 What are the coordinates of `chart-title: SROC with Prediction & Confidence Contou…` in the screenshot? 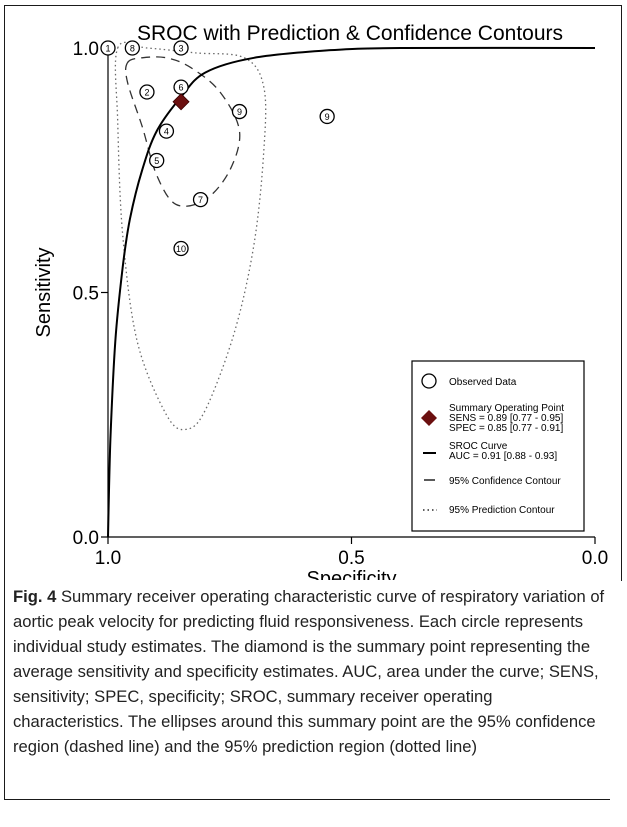 It's located at (350, 33).